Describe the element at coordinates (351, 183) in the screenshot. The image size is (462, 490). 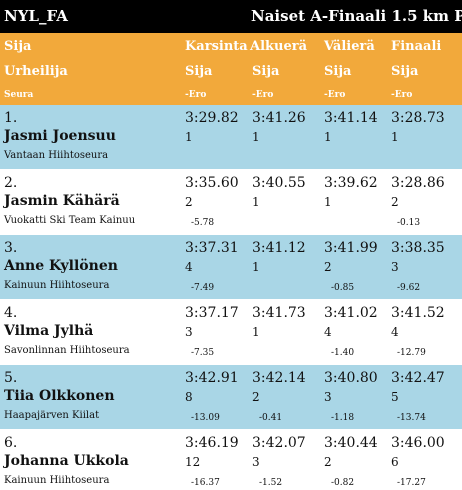
I see `time-semifinal: 3:39.62` at that location.